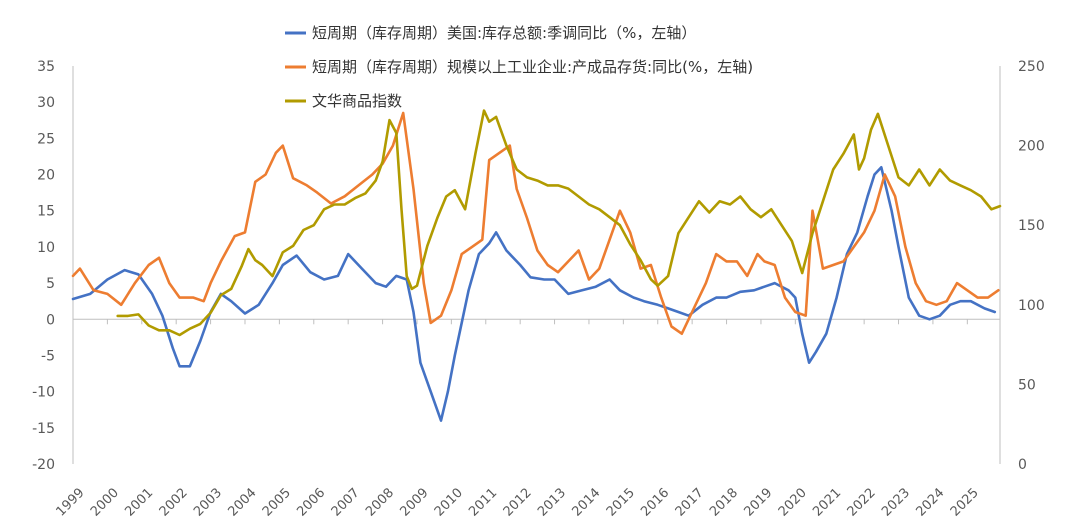  Describe the element at coordinates (346, 503) in the screenshot. I see `x-tick-label: 2007` at that location.